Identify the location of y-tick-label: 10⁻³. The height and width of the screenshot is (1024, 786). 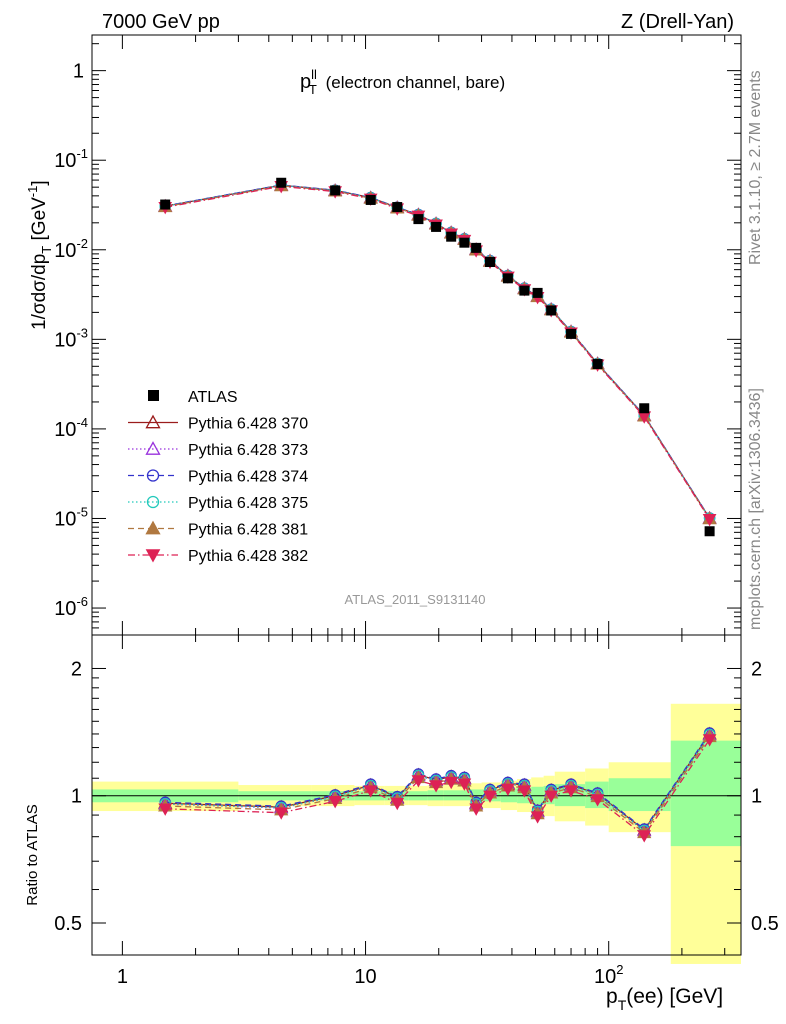
(71, 338).